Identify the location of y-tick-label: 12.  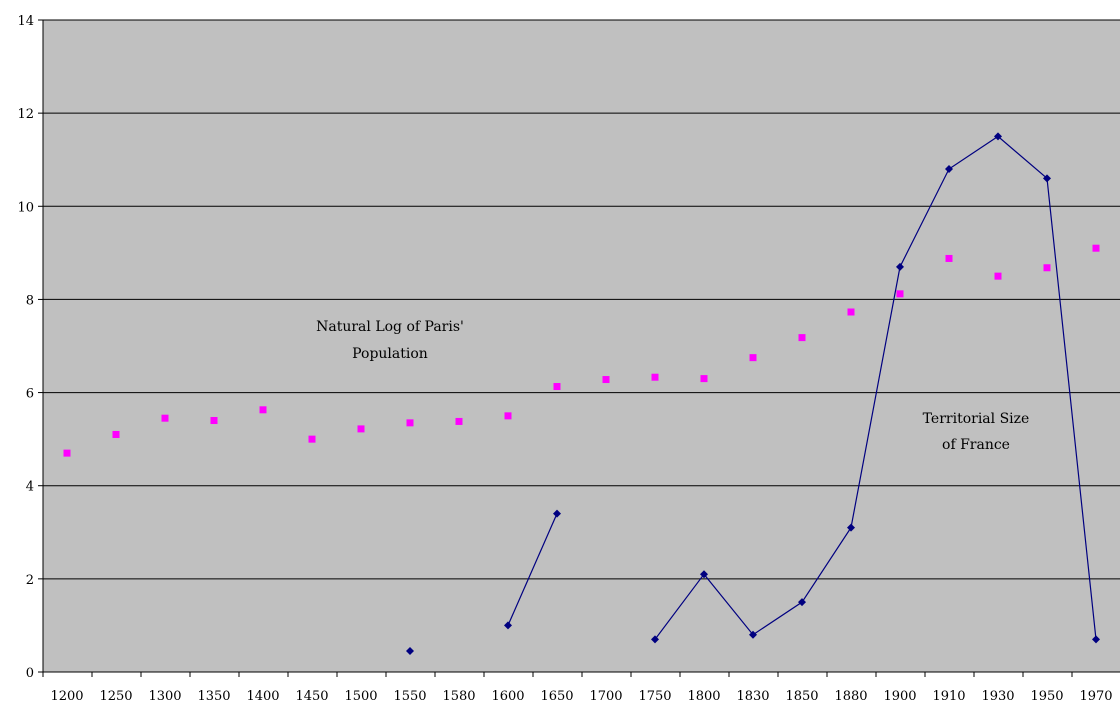
(25, 114).